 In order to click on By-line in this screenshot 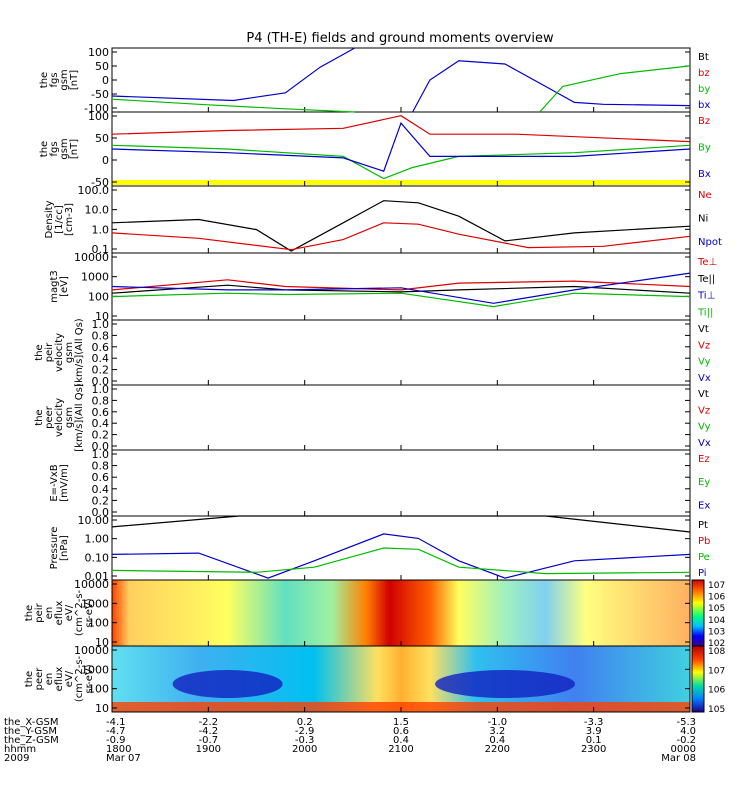, I will do `click(401, 162)`.